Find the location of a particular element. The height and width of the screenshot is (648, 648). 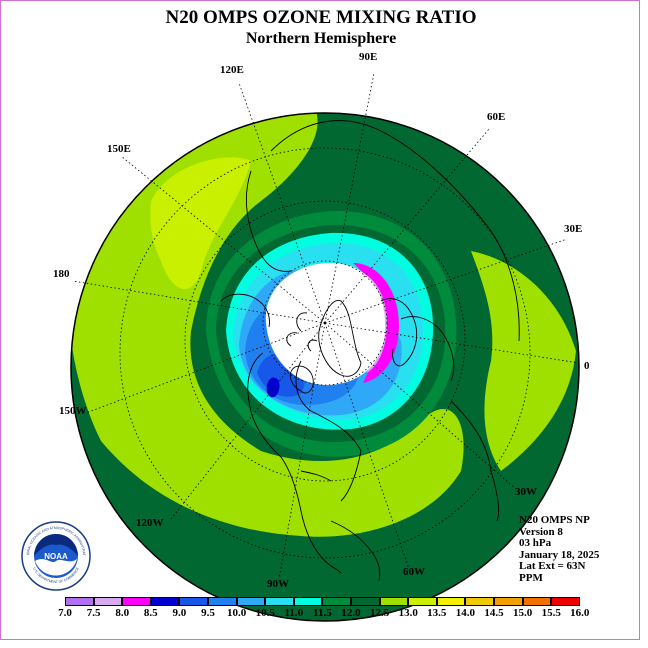

colorbar-label: 8.5 is located at coordinates (150, 613).